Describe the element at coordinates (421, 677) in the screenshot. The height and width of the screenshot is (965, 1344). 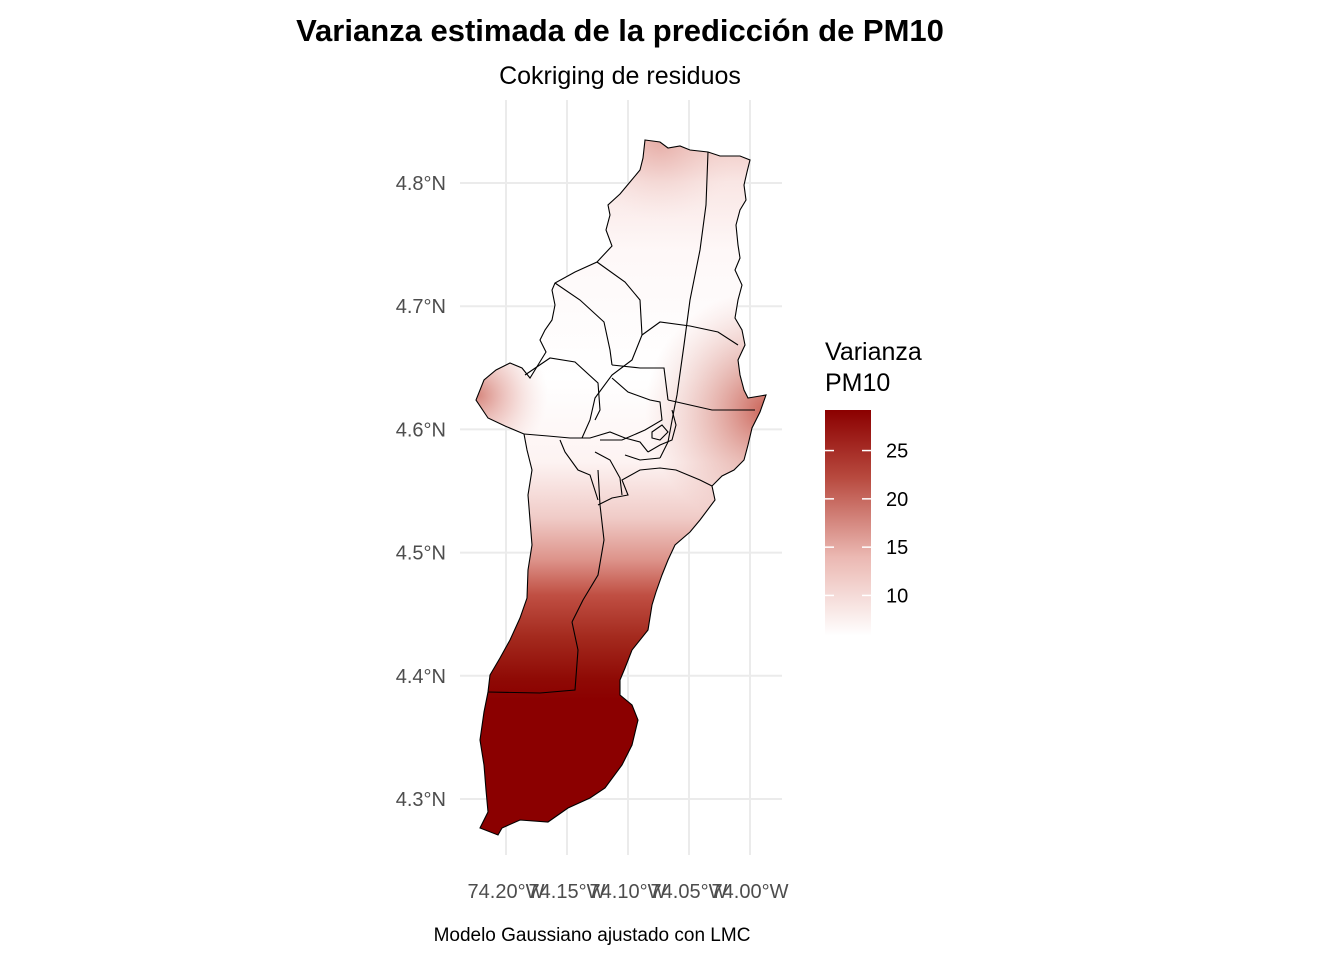
I see `y-tick-label: 4.4°N` at that location.